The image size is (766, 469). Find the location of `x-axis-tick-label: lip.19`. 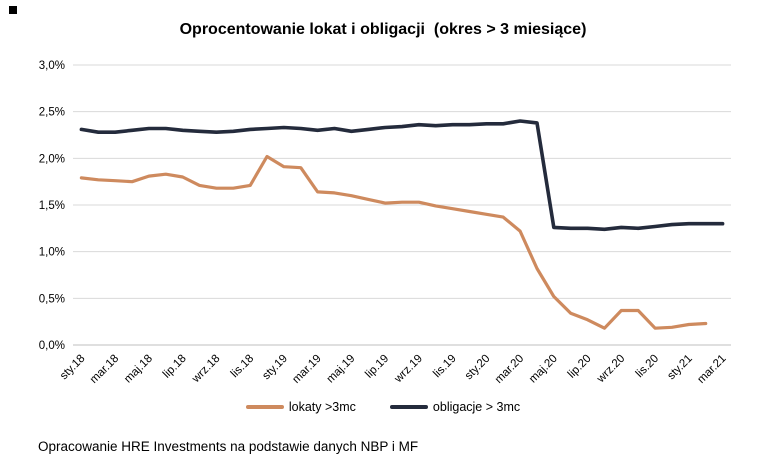

x-axis-tick-label: lip.19 is located at coordinates (377, 367).